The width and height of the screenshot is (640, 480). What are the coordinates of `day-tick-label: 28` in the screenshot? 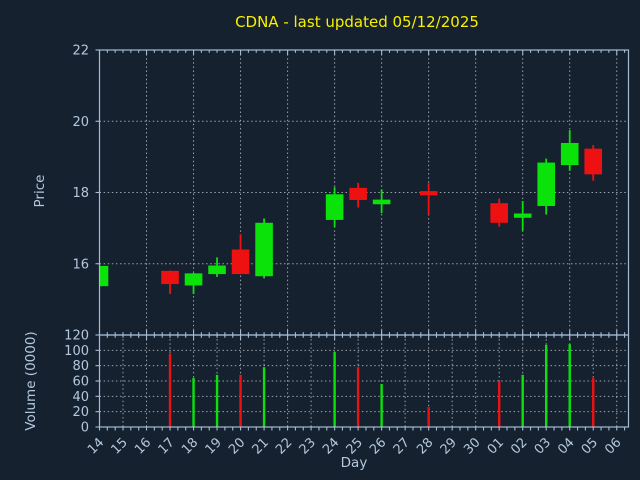 It's located at (425, 446).